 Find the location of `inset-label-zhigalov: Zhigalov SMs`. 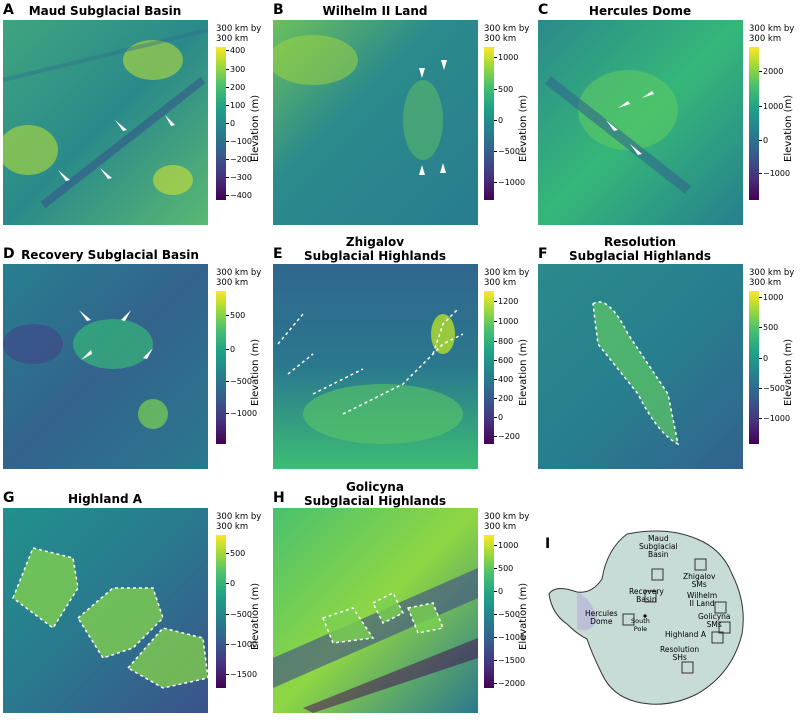

inset-label-zhigalov: Zhigalov SMs is located at coordinates (699, 580).